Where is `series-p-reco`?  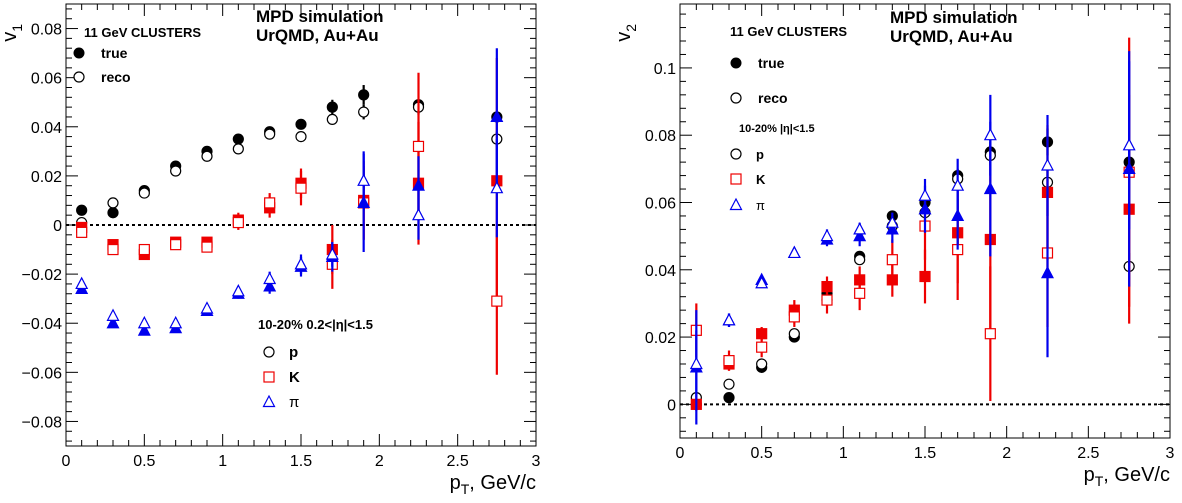 series-p-reco is located at coordinates (289, 164).